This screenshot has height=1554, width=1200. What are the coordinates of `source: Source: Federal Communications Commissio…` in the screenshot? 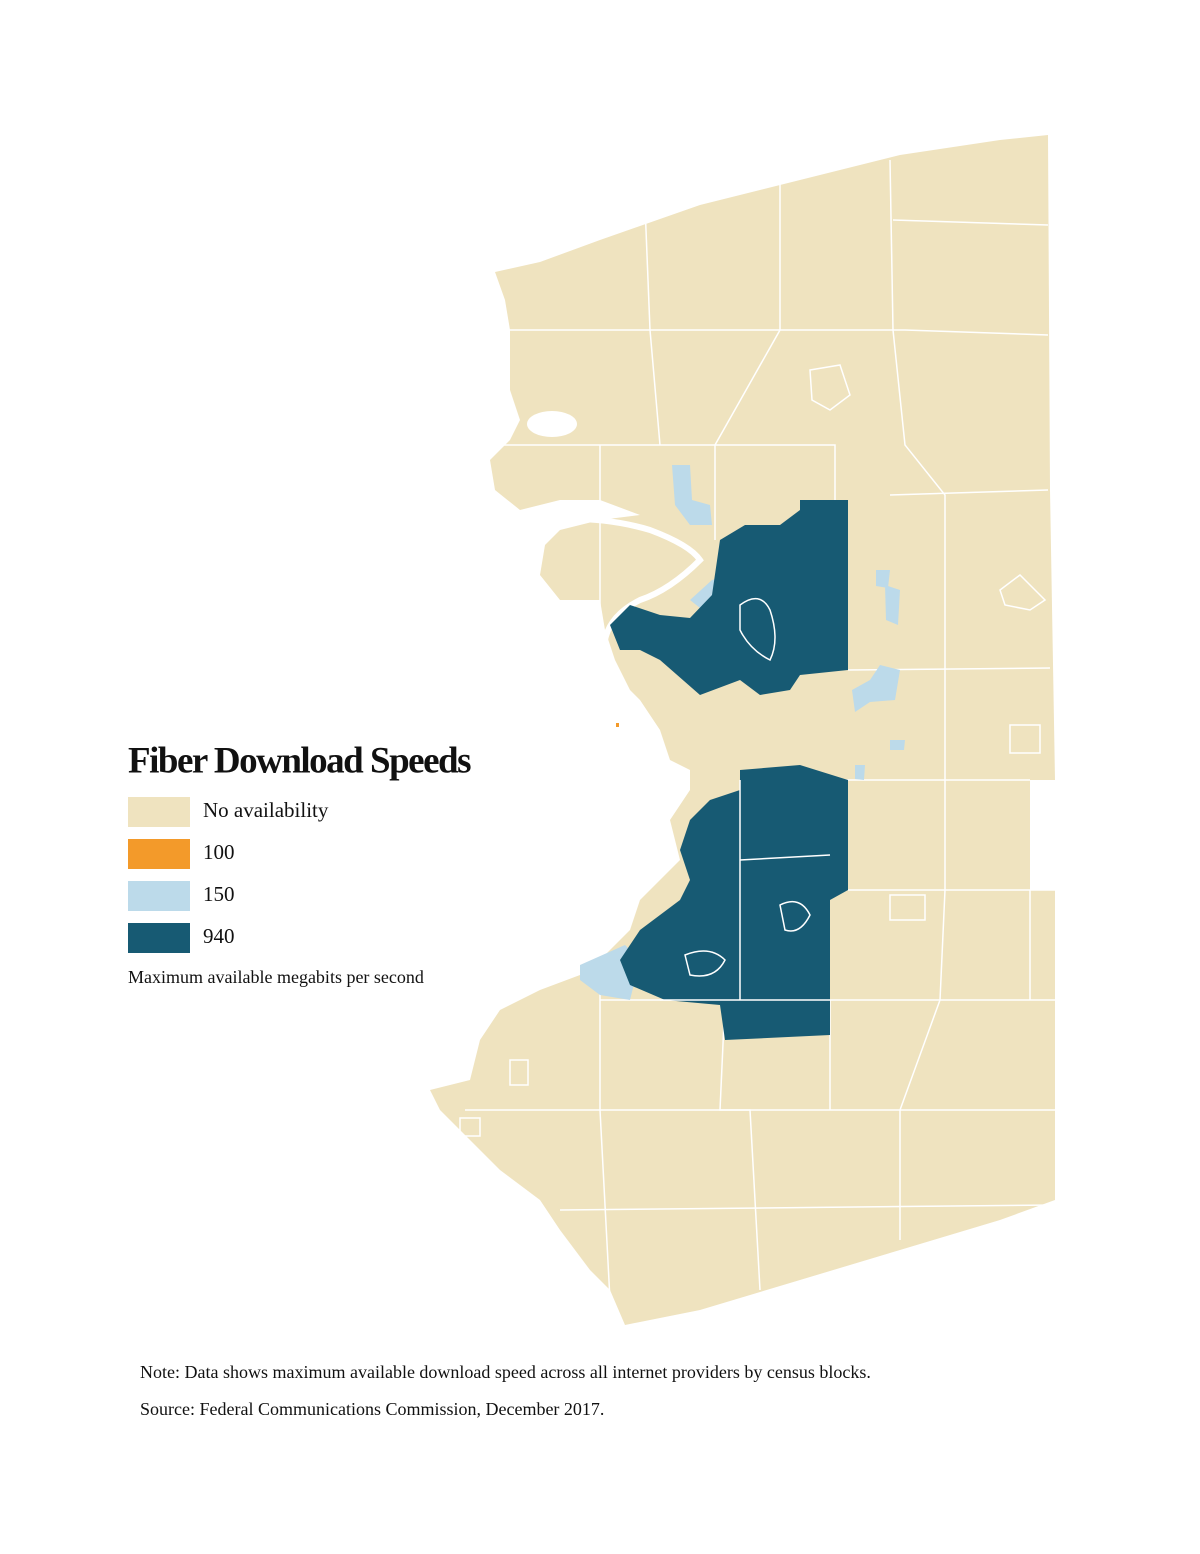 It's located at (372, 1409).